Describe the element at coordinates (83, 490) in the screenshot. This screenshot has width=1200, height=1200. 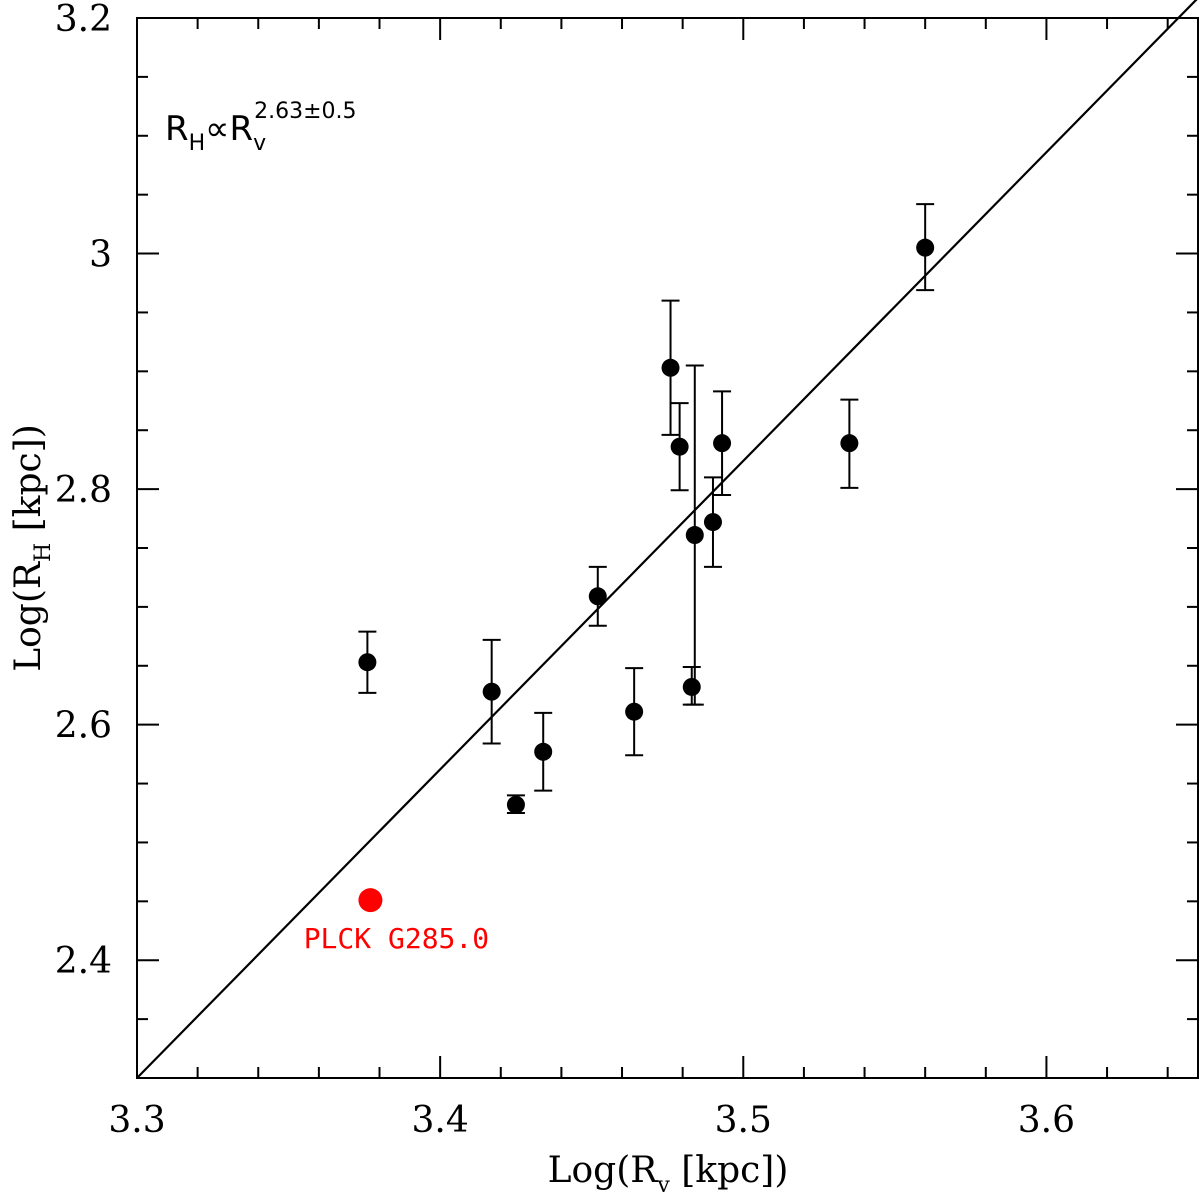
I see `y-tick-label: 2.8` at that location.